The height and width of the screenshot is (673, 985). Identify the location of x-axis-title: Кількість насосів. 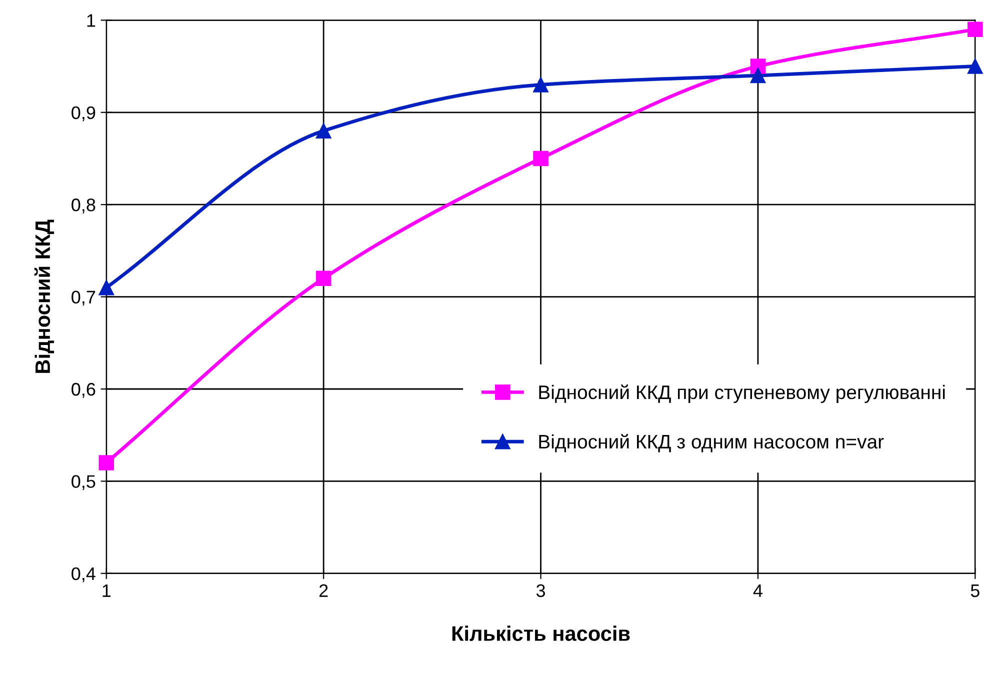
(541, 633).